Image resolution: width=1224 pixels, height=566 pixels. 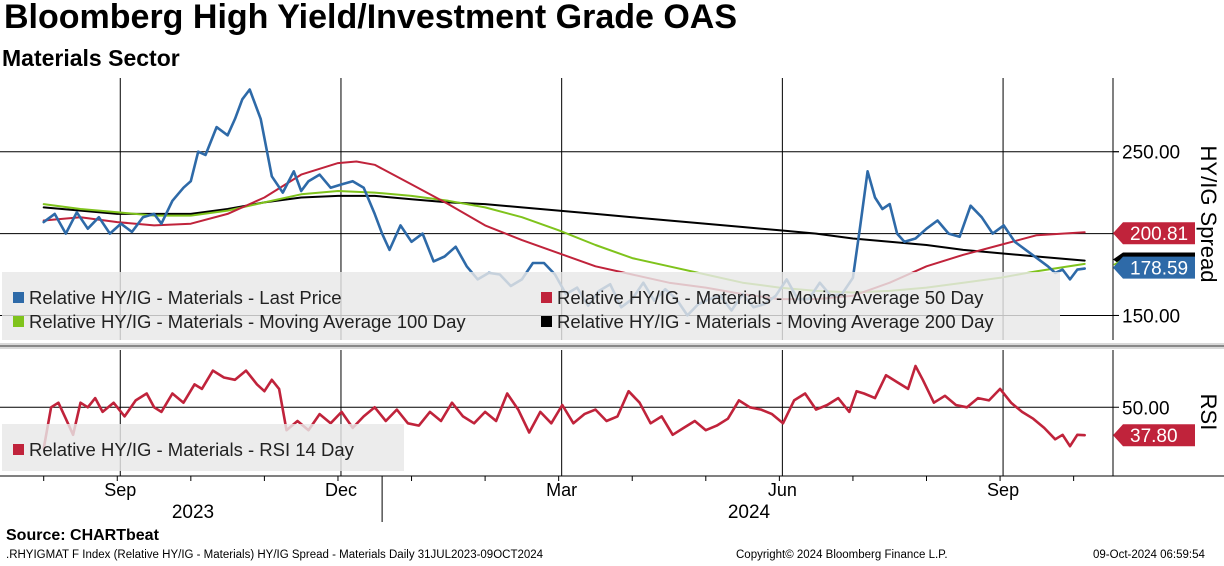 What do you see at coordinates (1159, 234) in the screenshot?
I see `tag-ma50: 200.81` at bounding box center [1159, 234].